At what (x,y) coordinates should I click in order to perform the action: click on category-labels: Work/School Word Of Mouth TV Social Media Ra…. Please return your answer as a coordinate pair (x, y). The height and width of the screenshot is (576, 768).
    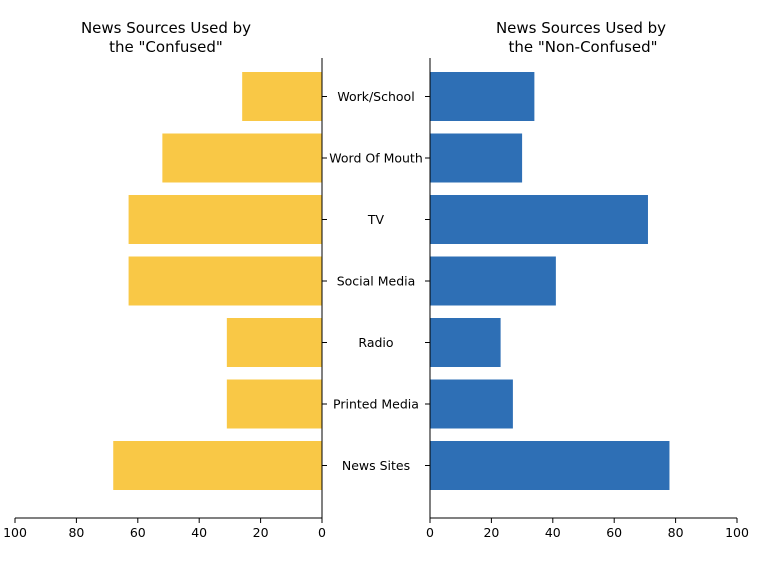
    Looking at the image, I should click on (376, 281).